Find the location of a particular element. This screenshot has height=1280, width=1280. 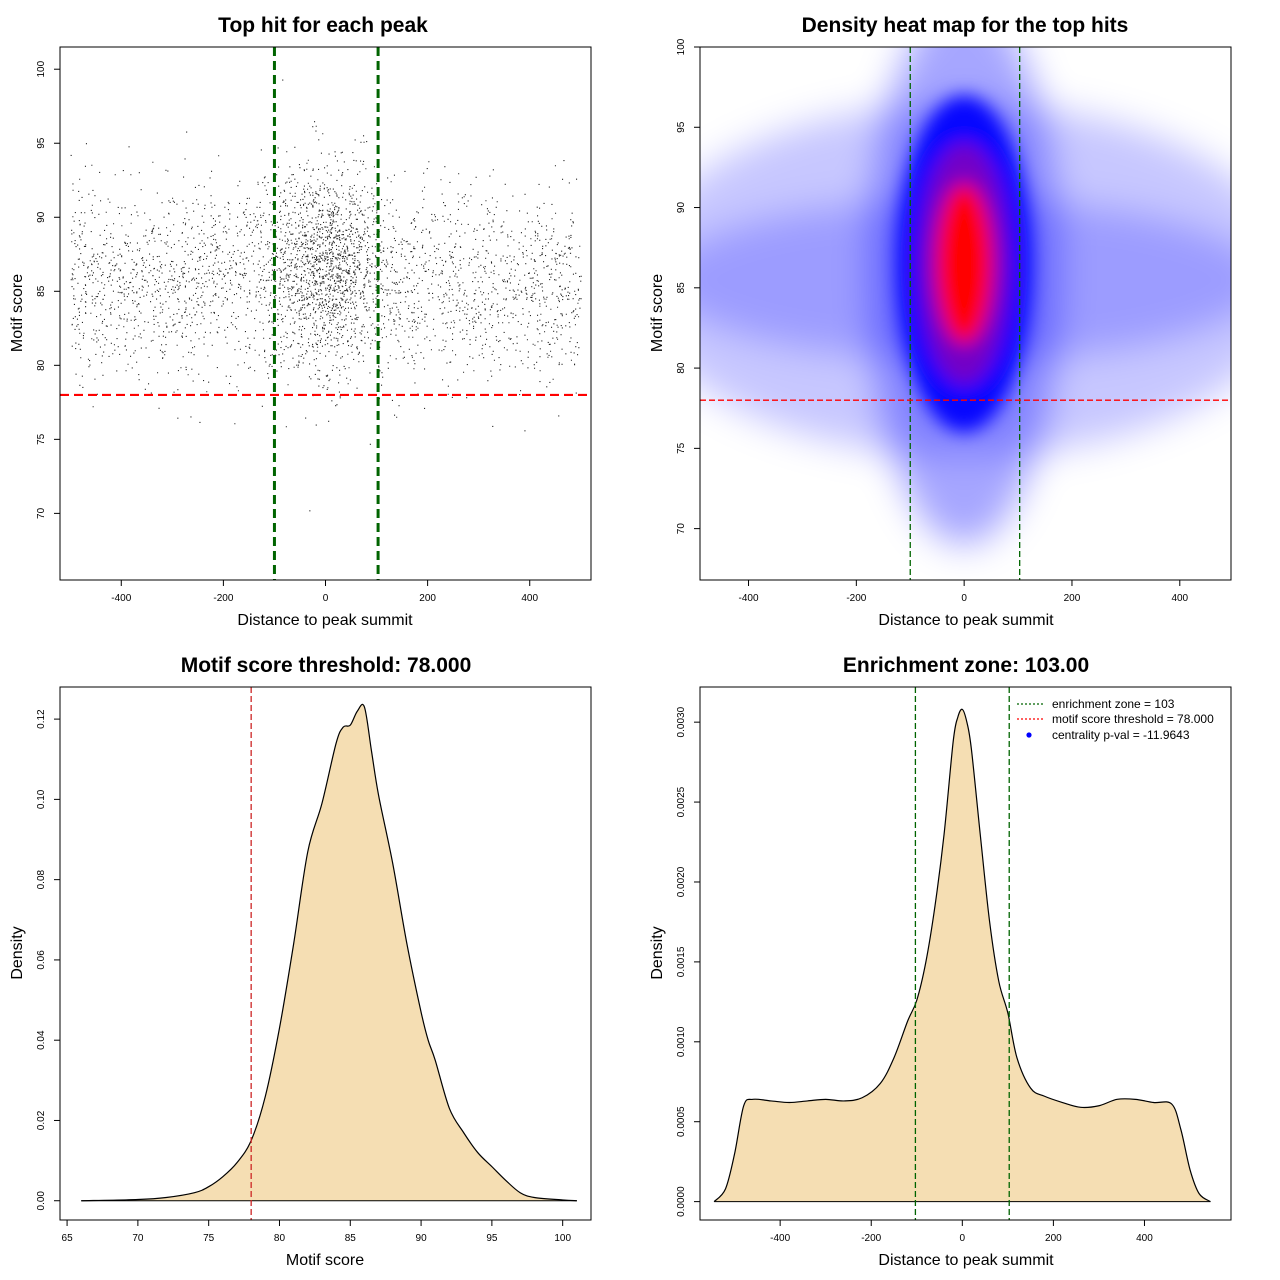

y-tick-label: 0.0030 is located at coordinates (681, 721).